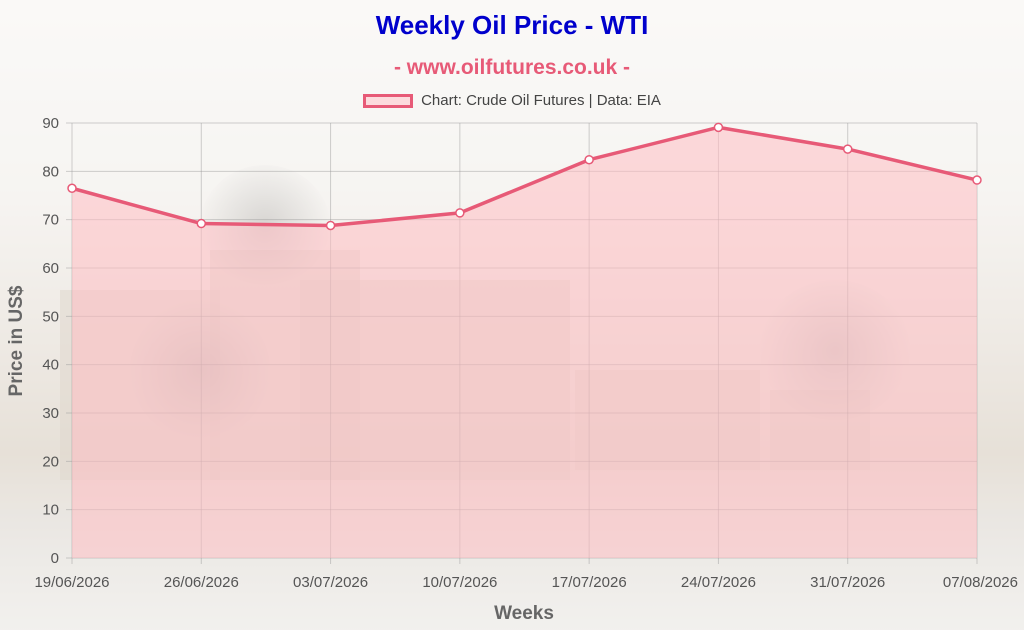 This screenshot has height=630, width=1024. I want to click on x-tick-label: 03/07/2026, so click(330, 582).